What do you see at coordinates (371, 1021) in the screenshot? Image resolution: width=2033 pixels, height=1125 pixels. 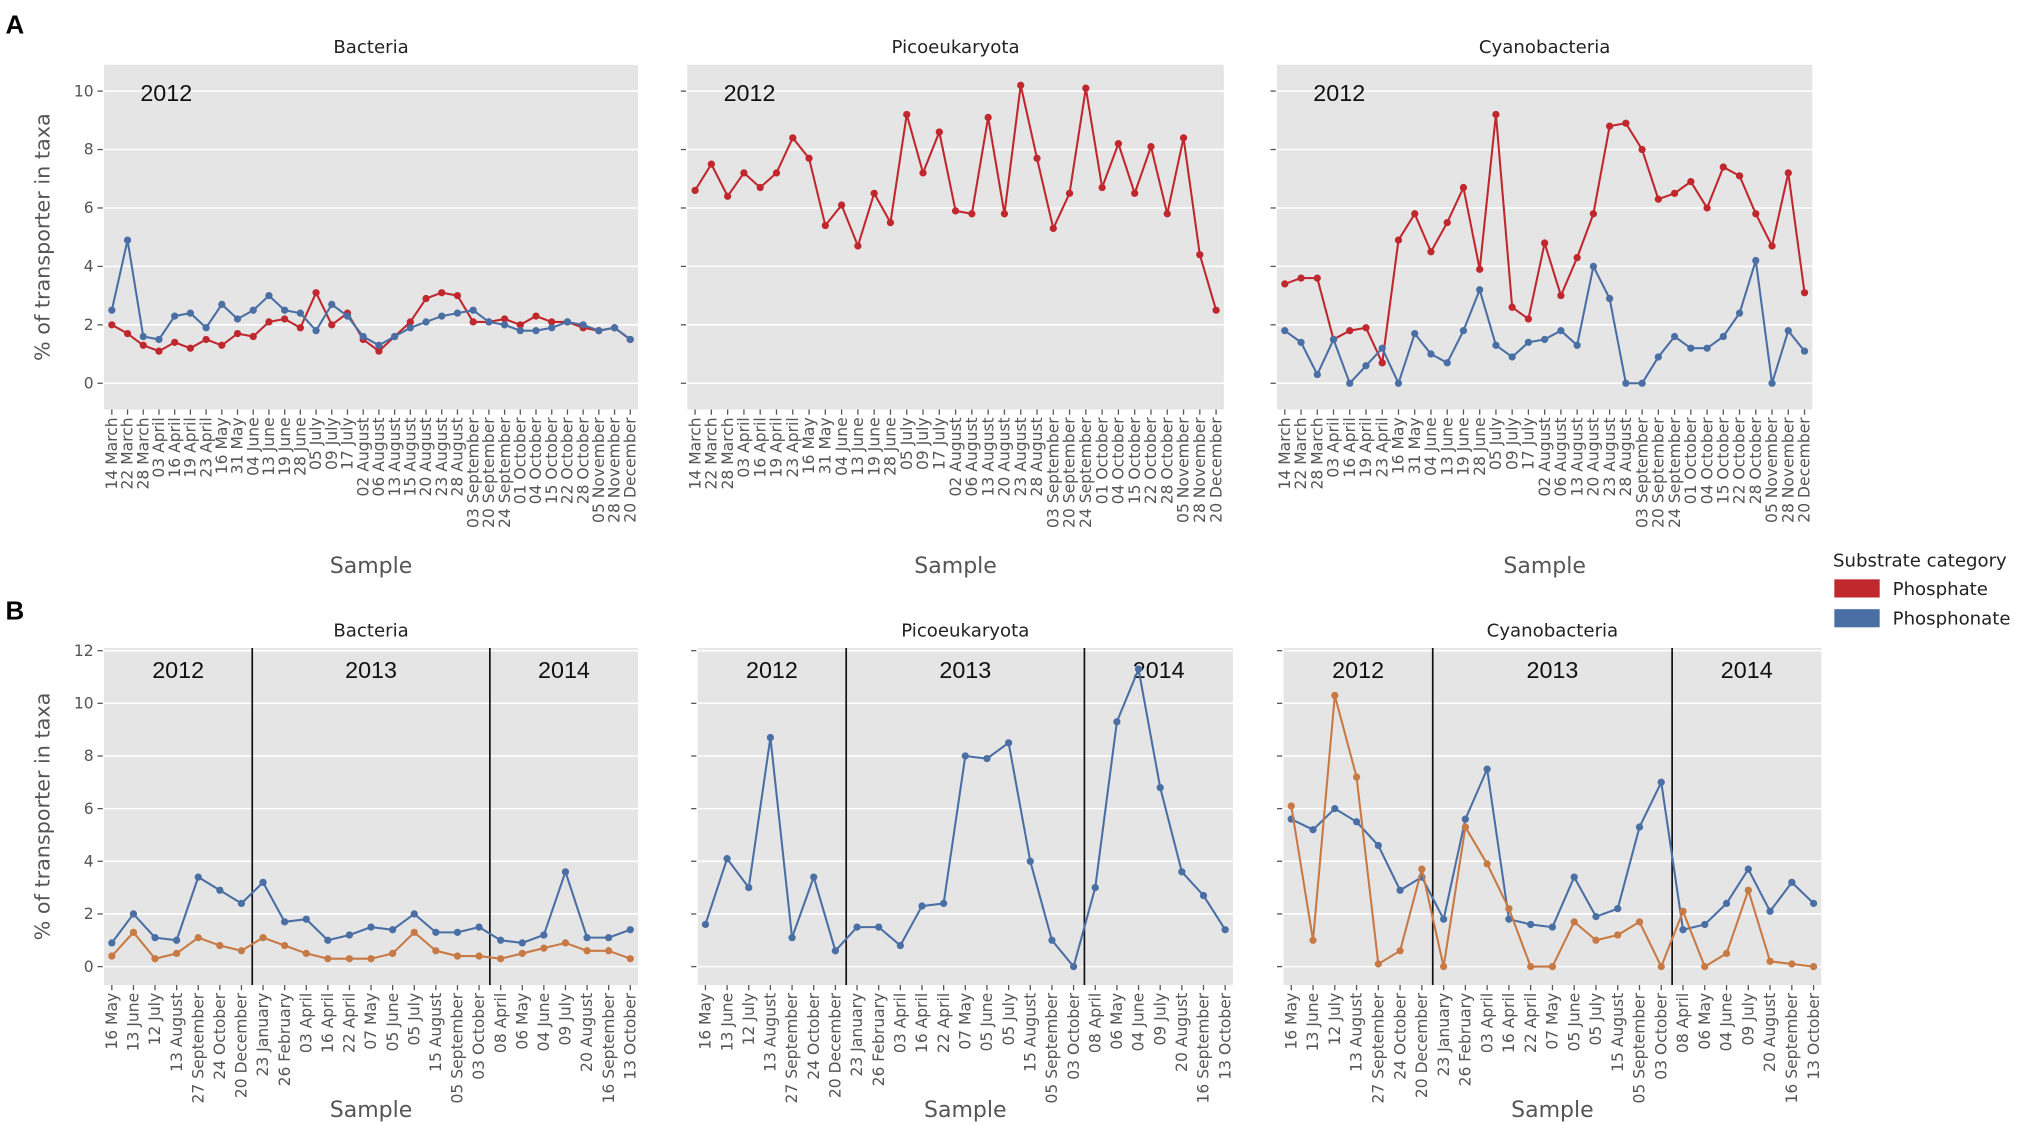 I see `x-tick-label: 07 May` at bounding box center [371, 1021].